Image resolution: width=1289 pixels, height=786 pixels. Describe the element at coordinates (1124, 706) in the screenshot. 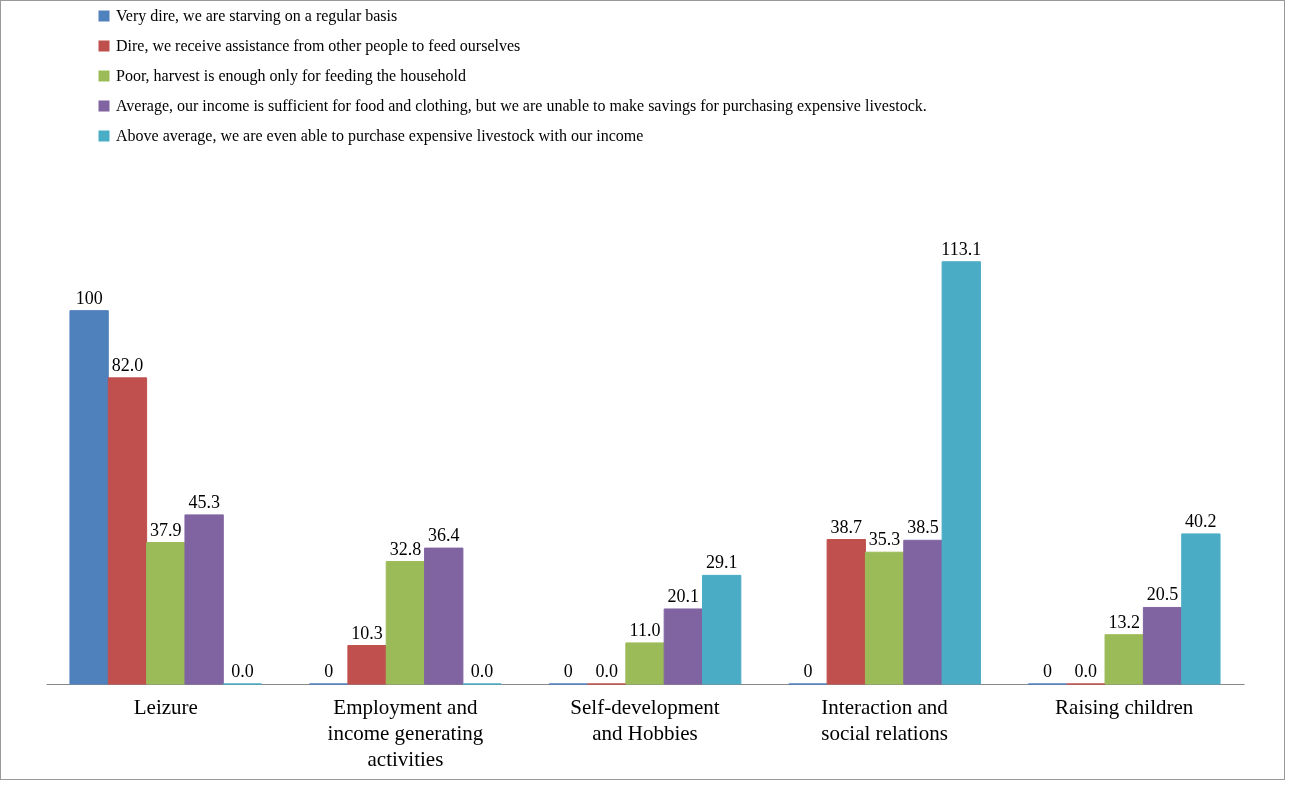

I see `x-tick-label: Raising children` at that location.